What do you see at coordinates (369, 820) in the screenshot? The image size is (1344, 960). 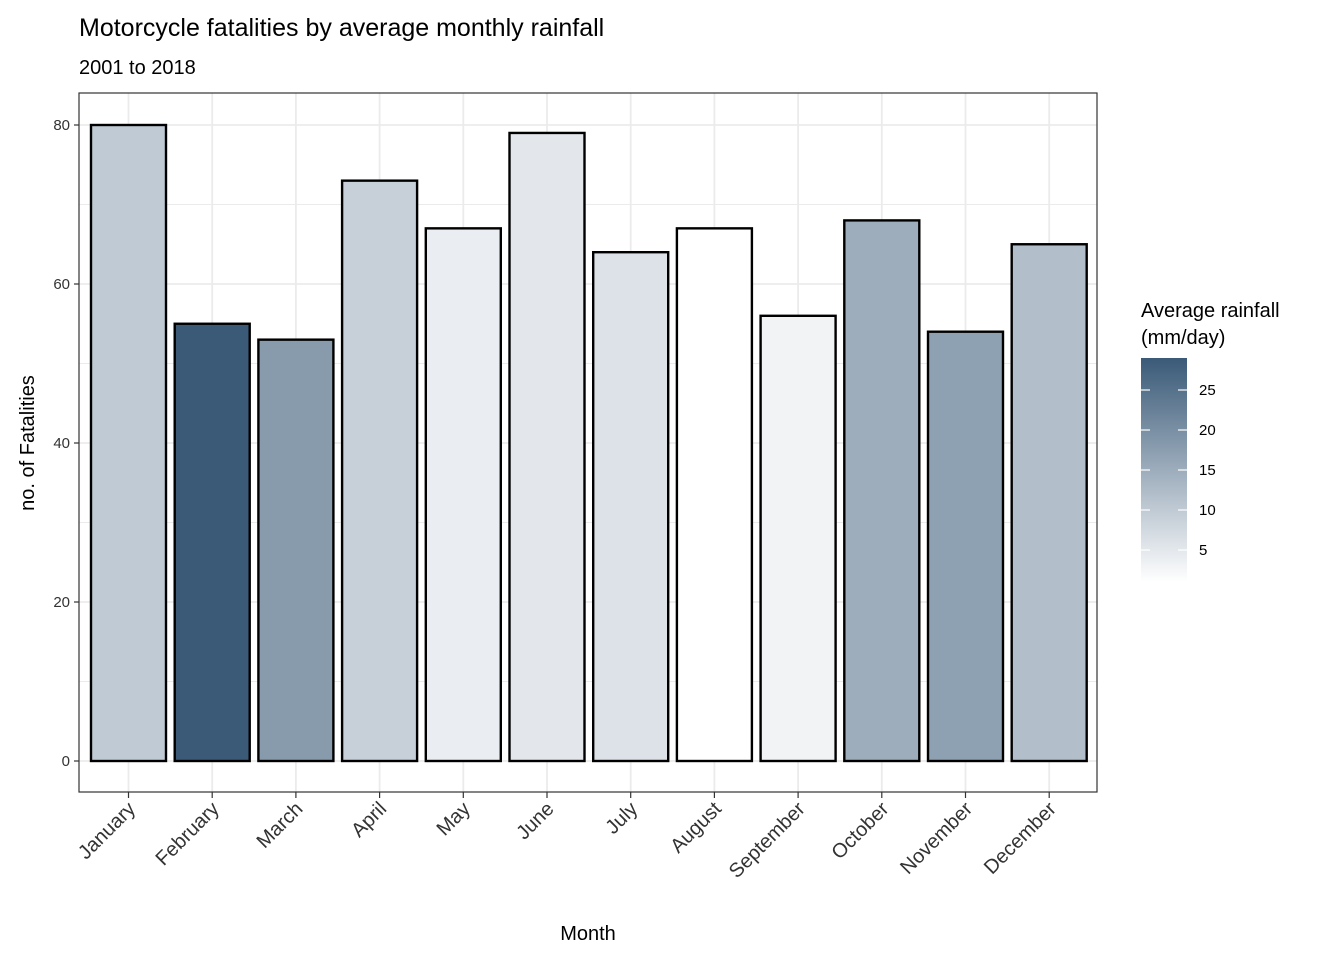 I see `x-tick-label-april: April` at bounding box center [369, 820].